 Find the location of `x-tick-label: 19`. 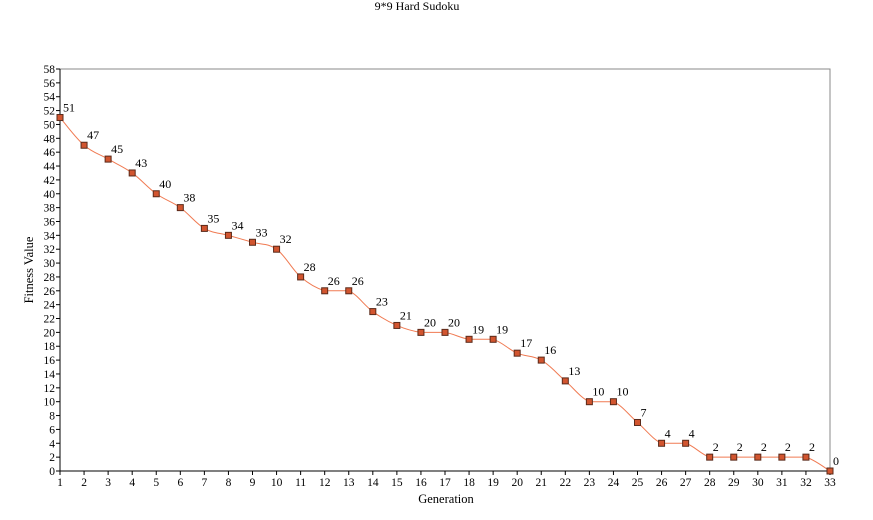

x-tick-label: 19 is located at coordinates (493, 483).